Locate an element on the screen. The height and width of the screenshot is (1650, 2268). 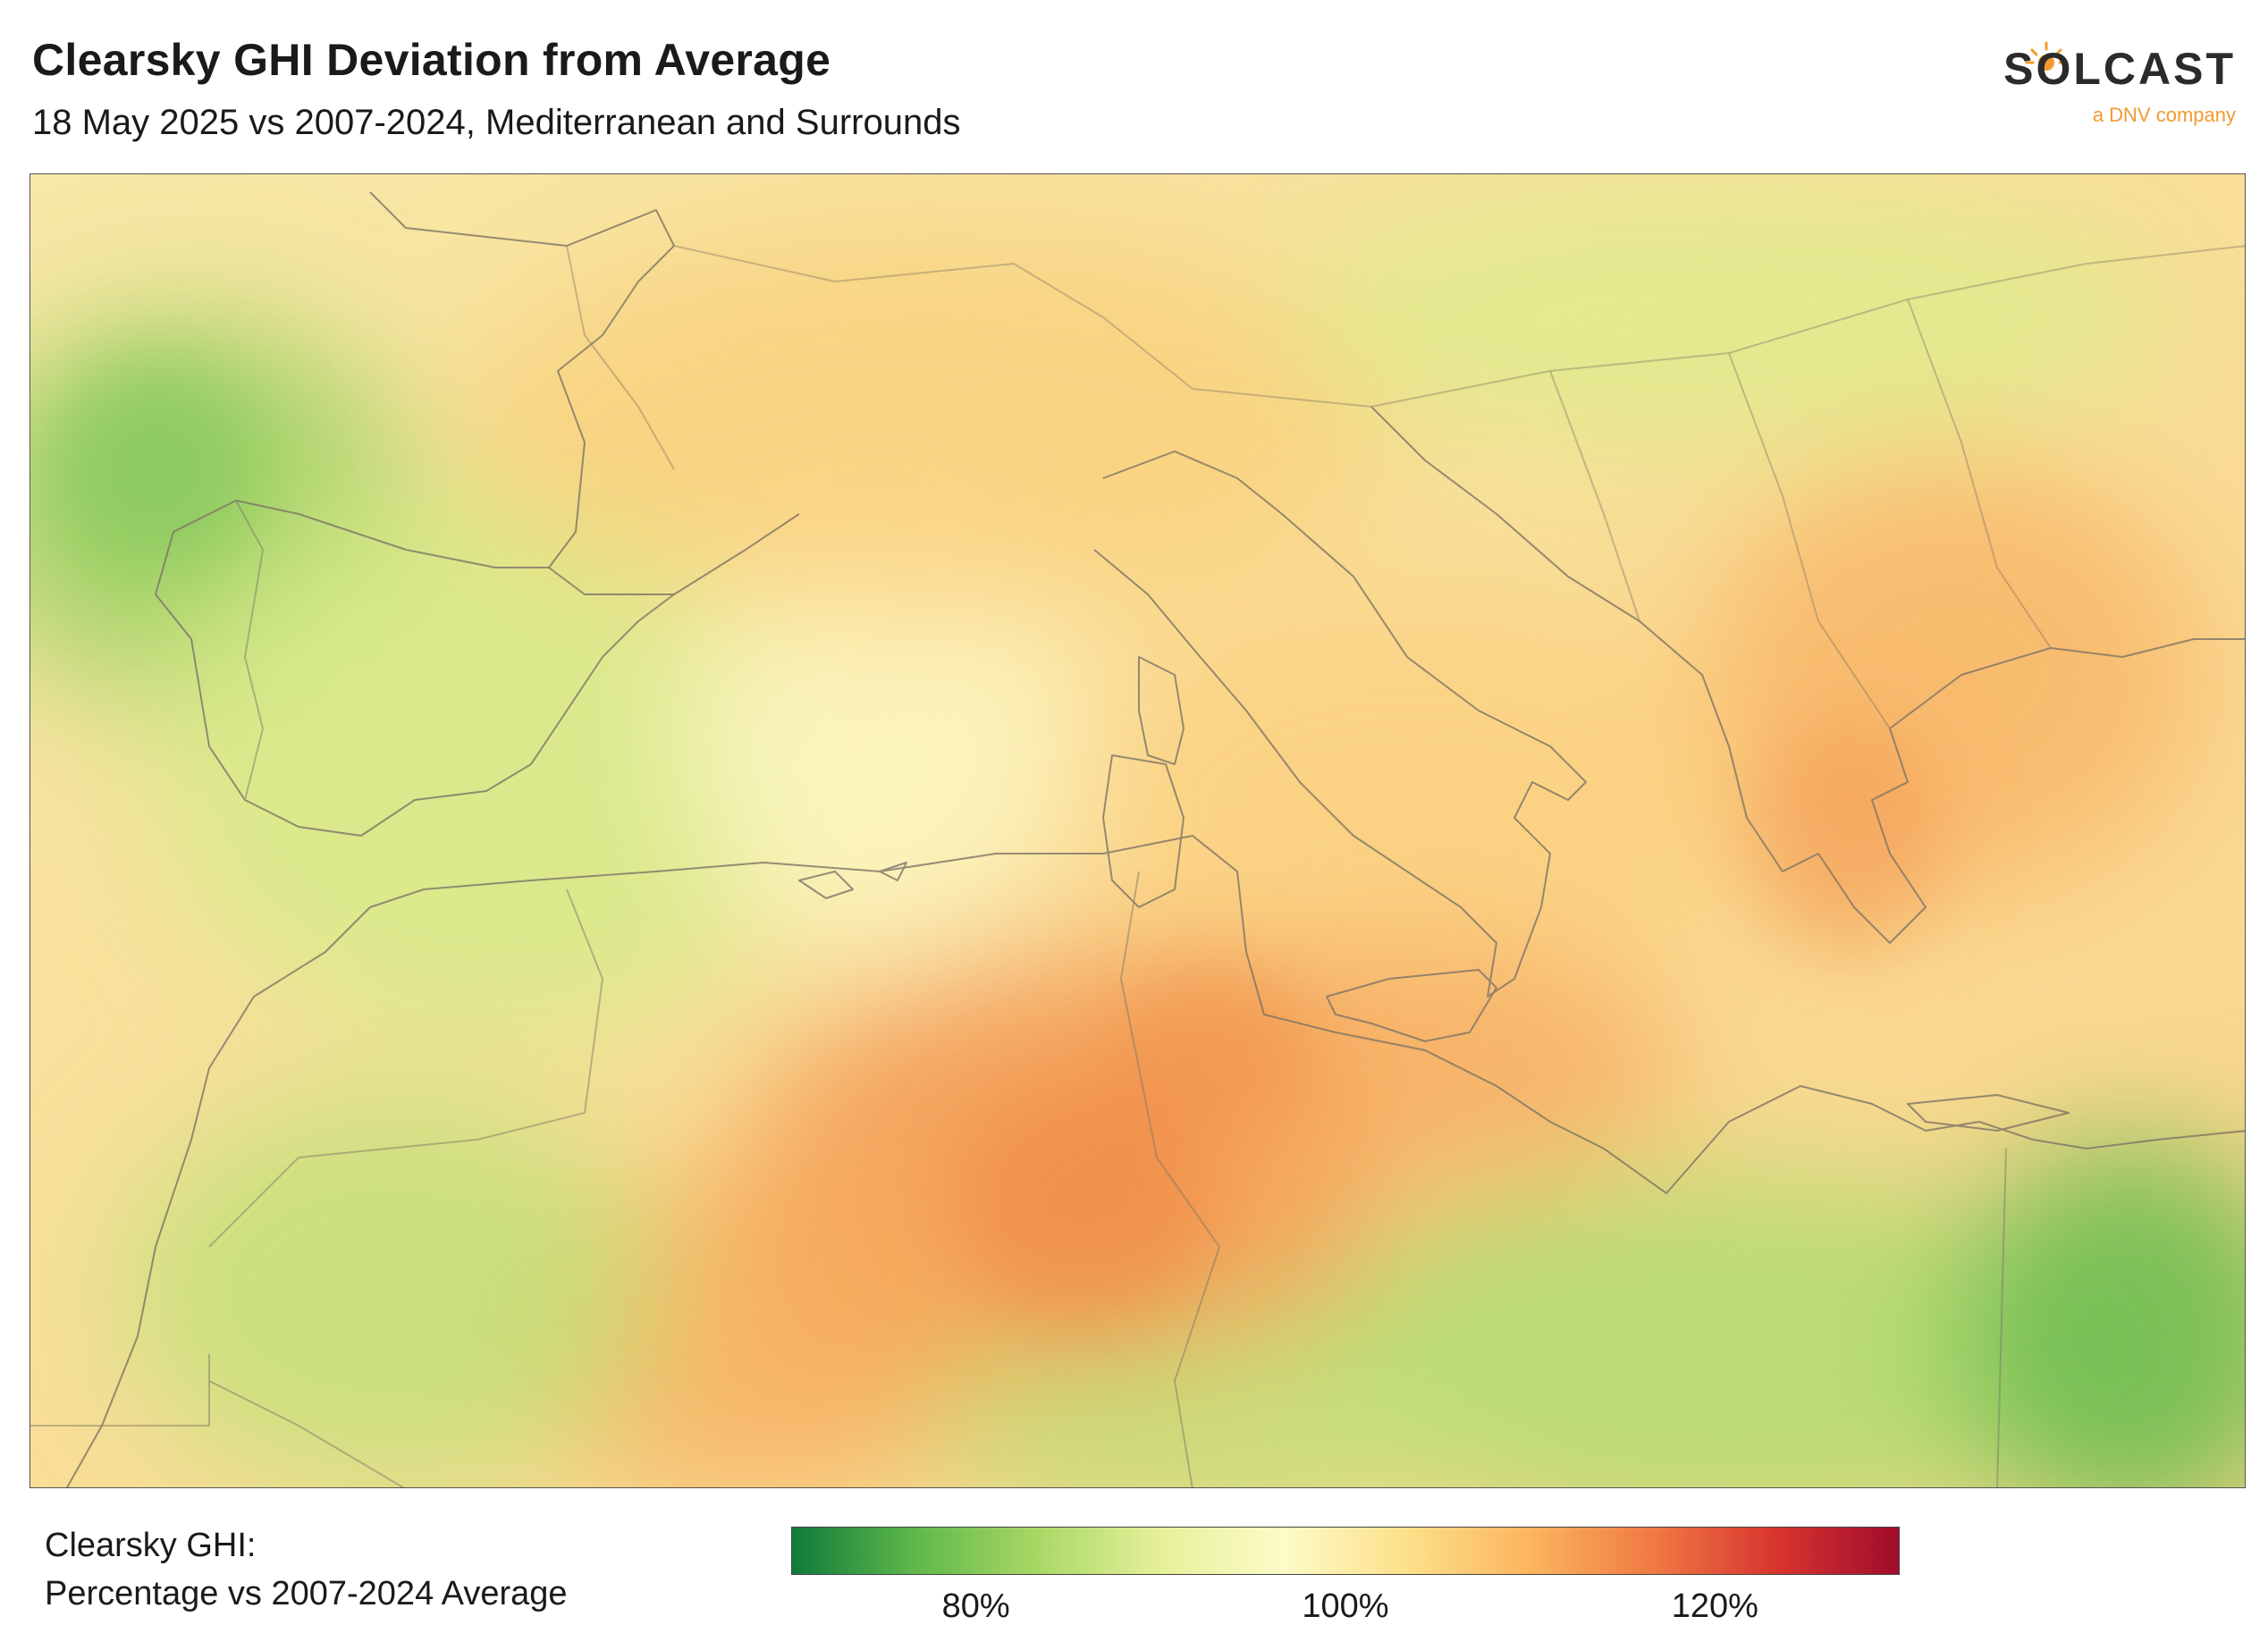
page-title: Clearsky GHI Deviation from Average is located at coordinates (431, 60).